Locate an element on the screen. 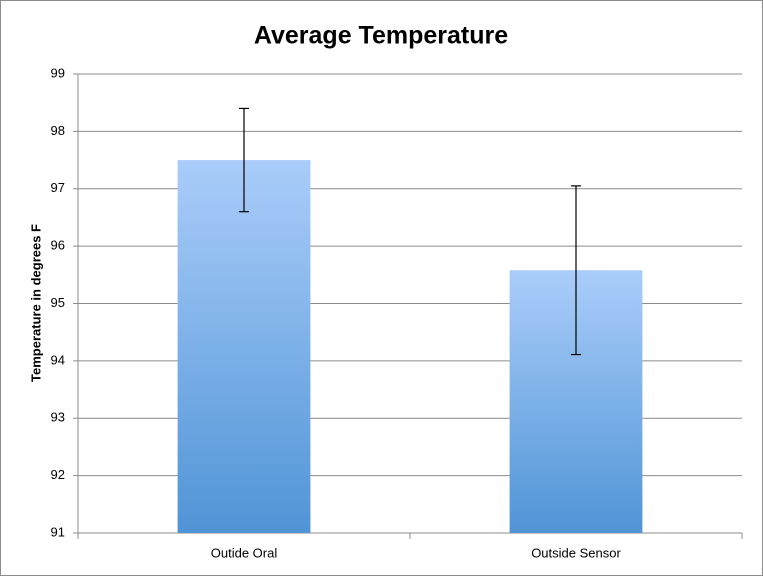 The image size is (763, 576). y-tick-label: 97 is located at coordinates (58, 187).